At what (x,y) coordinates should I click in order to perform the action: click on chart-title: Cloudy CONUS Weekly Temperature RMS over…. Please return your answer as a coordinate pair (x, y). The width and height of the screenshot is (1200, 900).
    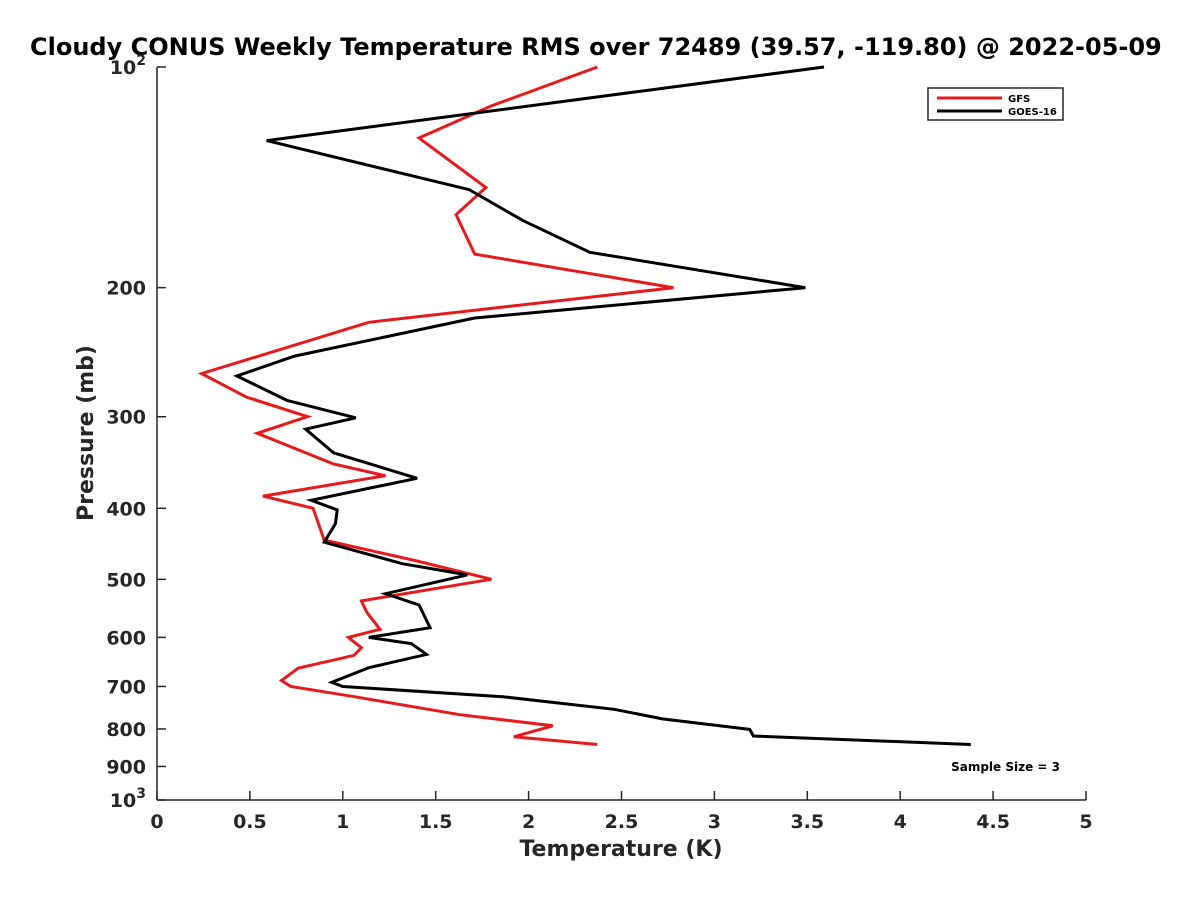
    Looking at the image, I should click on (596, 47).